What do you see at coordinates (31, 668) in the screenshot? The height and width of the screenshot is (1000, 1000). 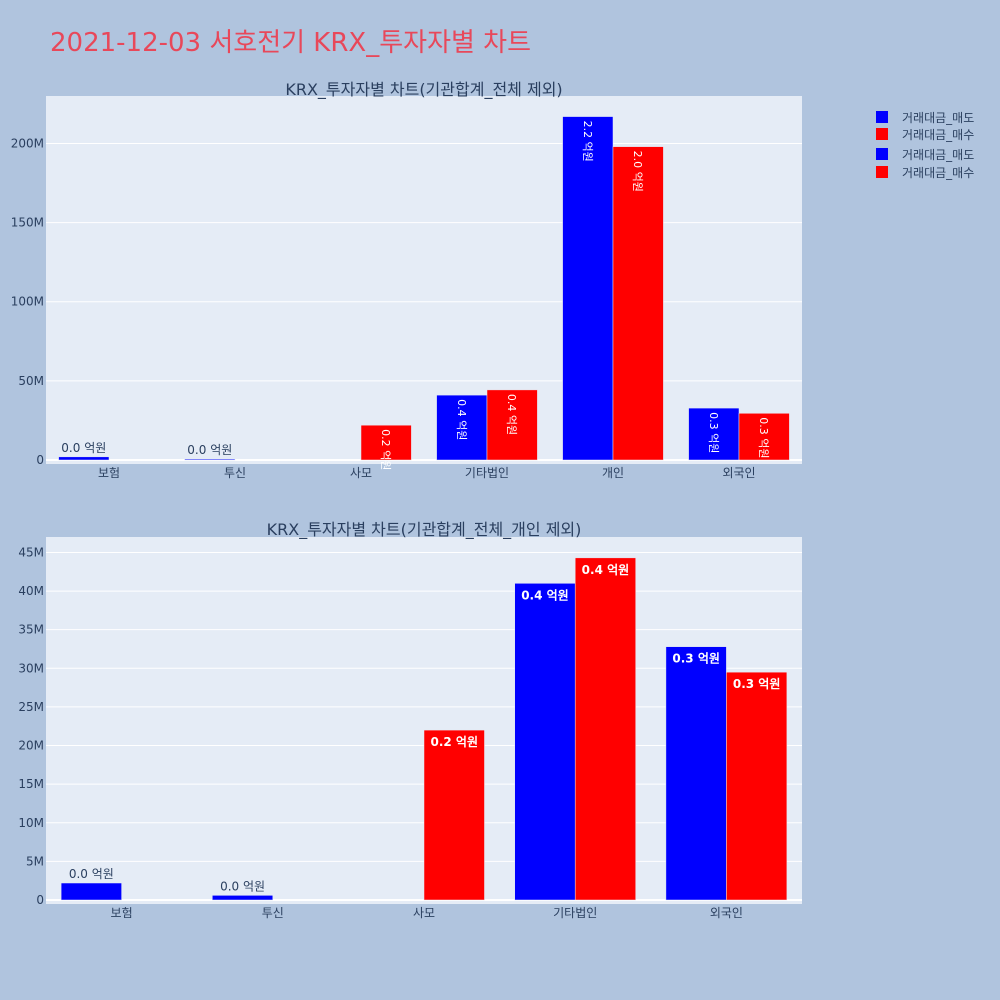 I see `y-tick-label: 30M` at bounding box center [31, 668].